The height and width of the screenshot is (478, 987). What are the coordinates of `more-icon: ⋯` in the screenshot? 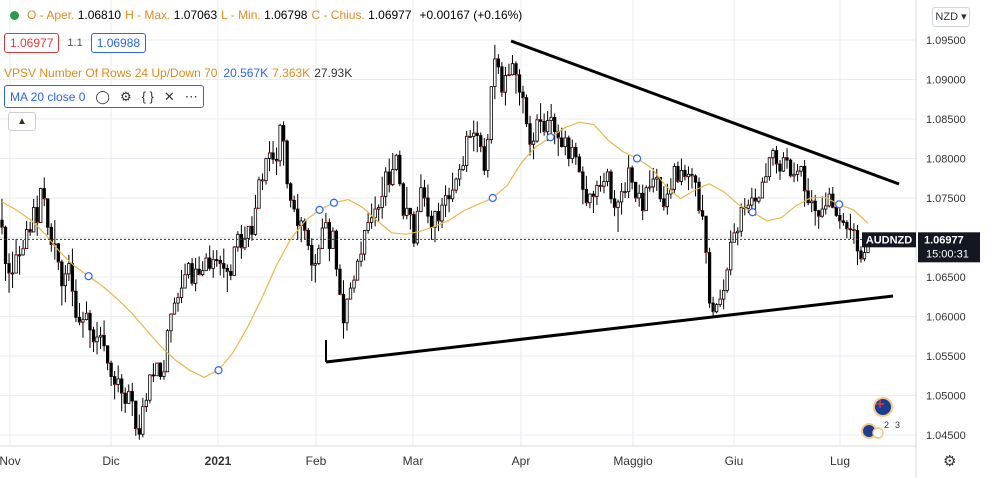 It's located at (191, 96).